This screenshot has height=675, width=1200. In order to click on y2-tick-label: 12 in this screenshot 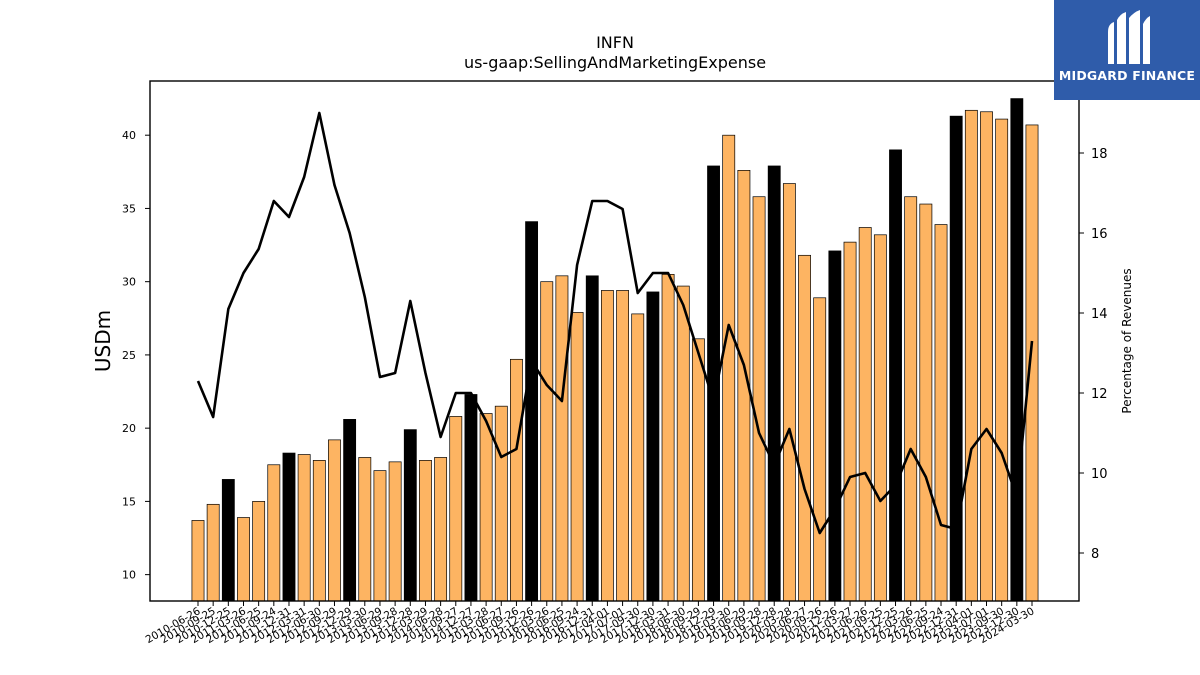, I will do `click(1099, 394)`.